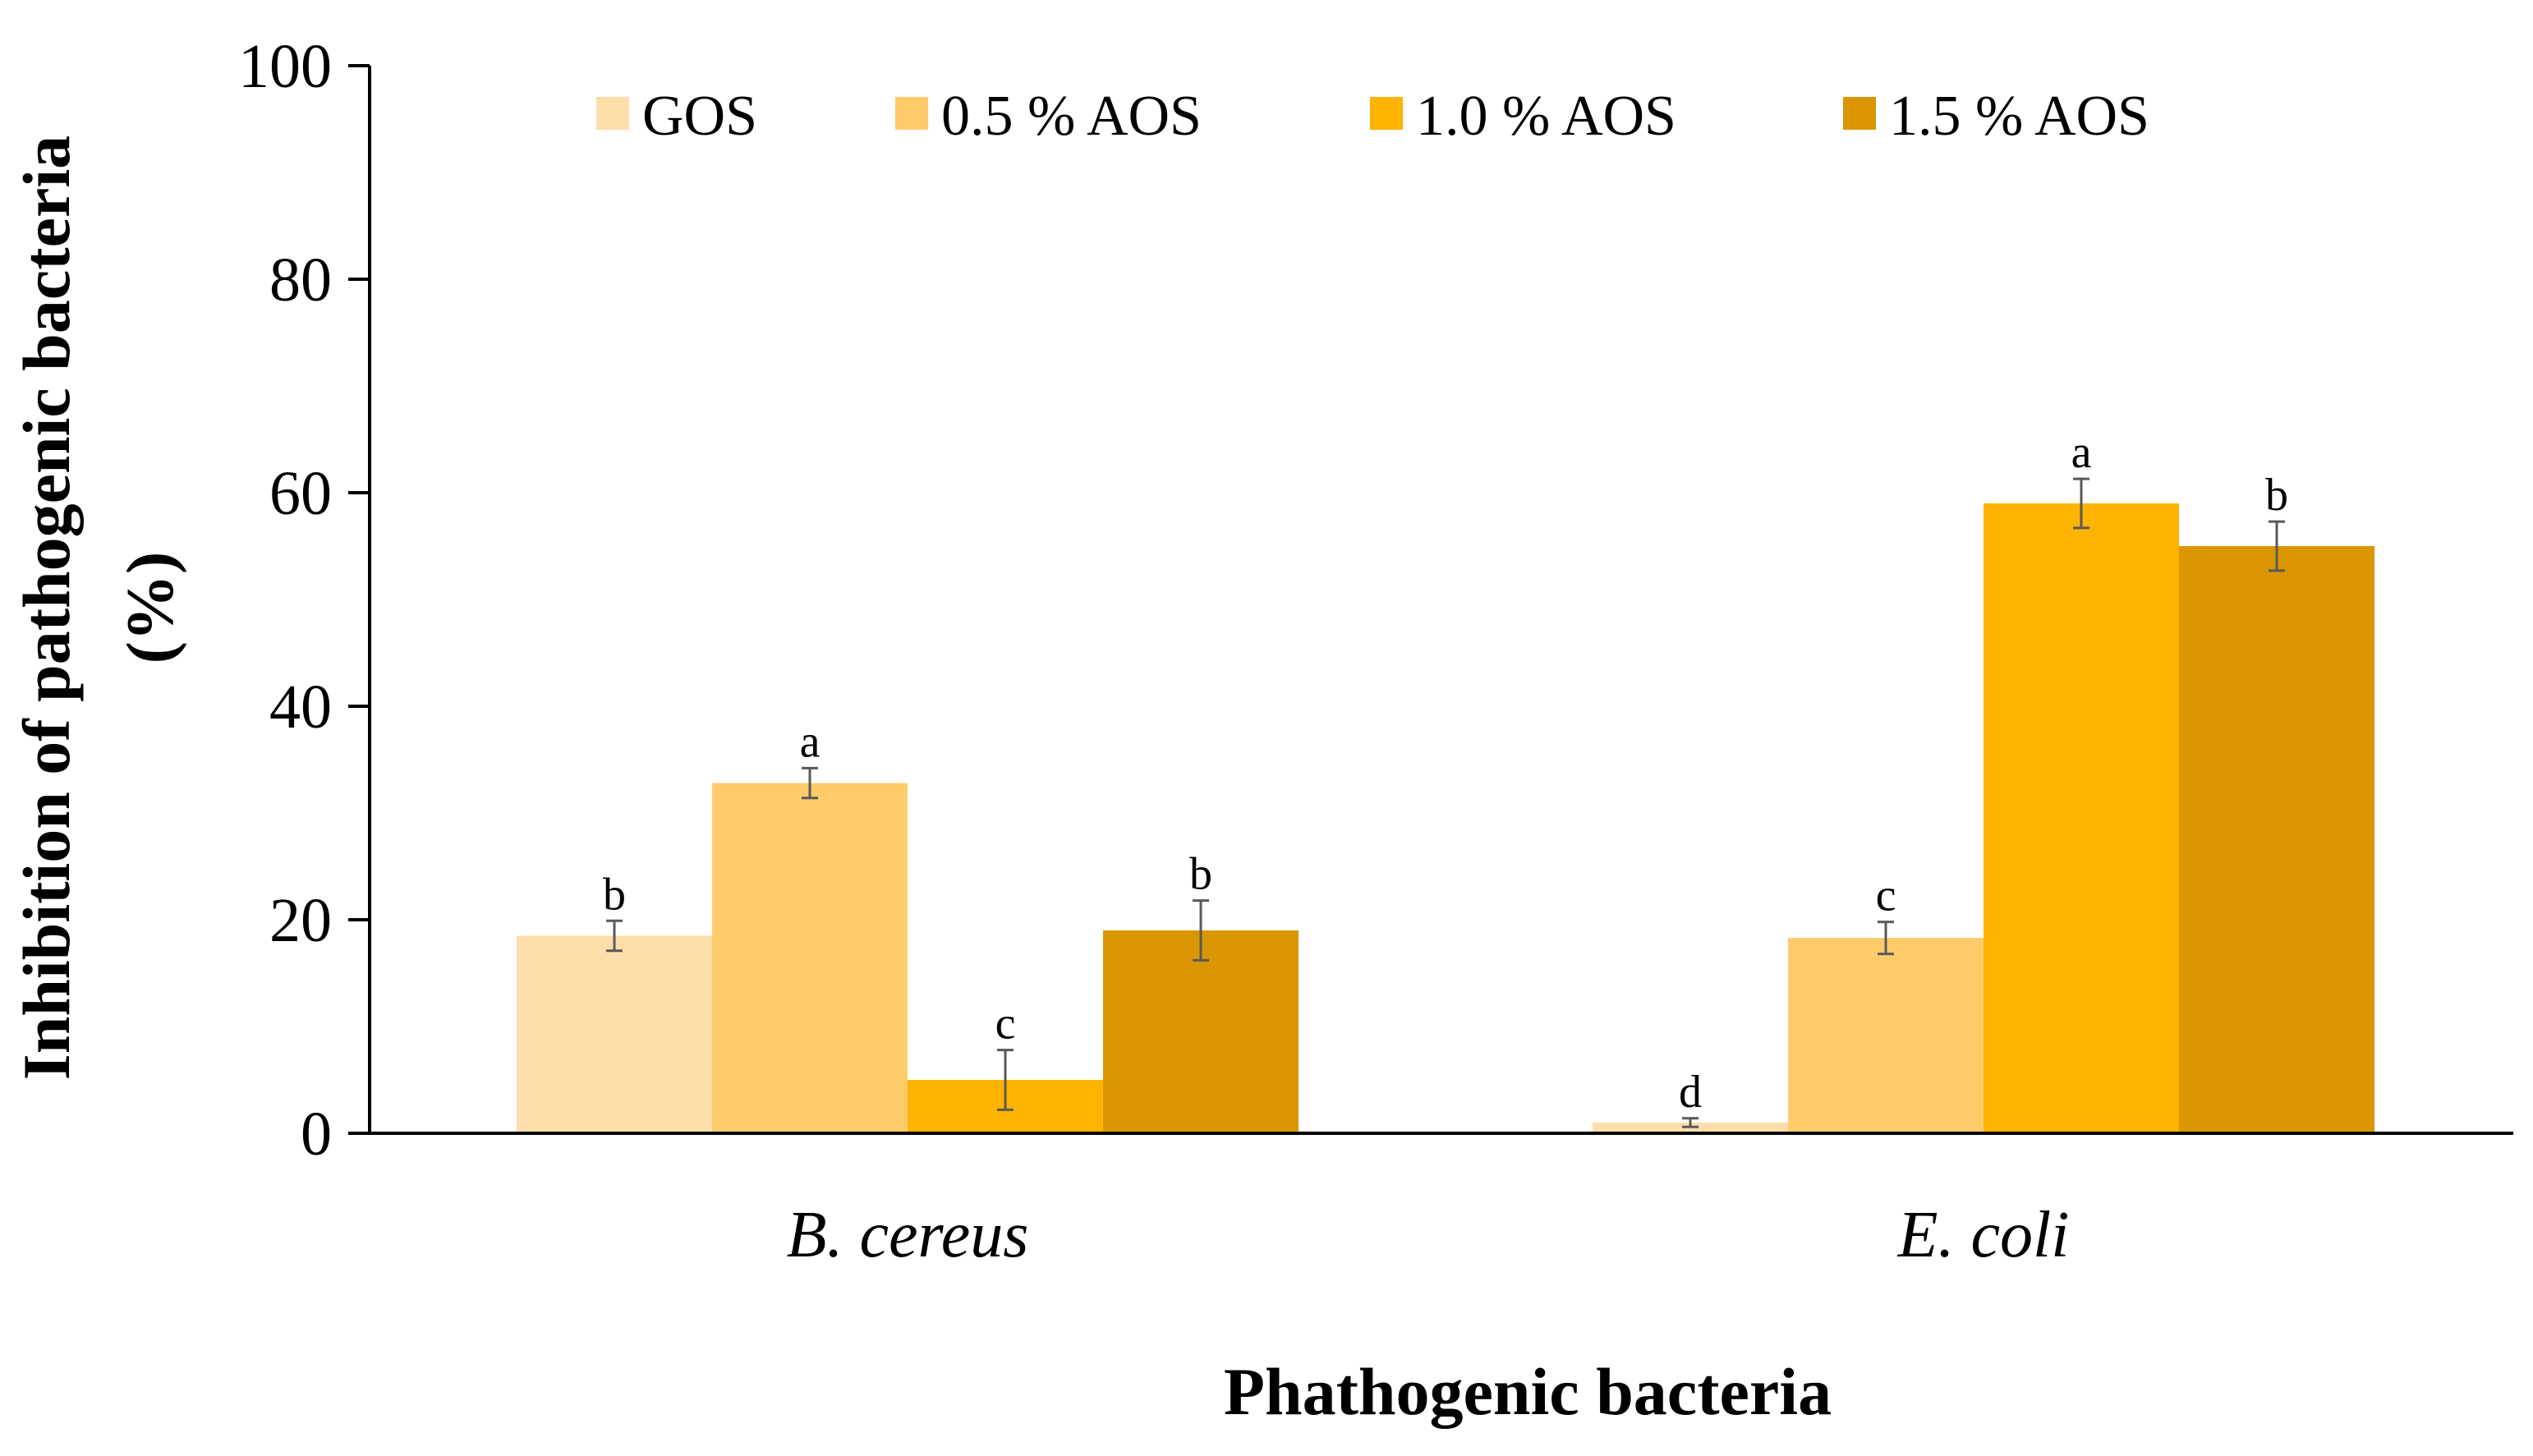  What do you see at coordinates (46, 607) in the screenshot?
I see `y-axis-title-line1: Inhibition of pathogenic bacteria` at bounding box center [46, 607].